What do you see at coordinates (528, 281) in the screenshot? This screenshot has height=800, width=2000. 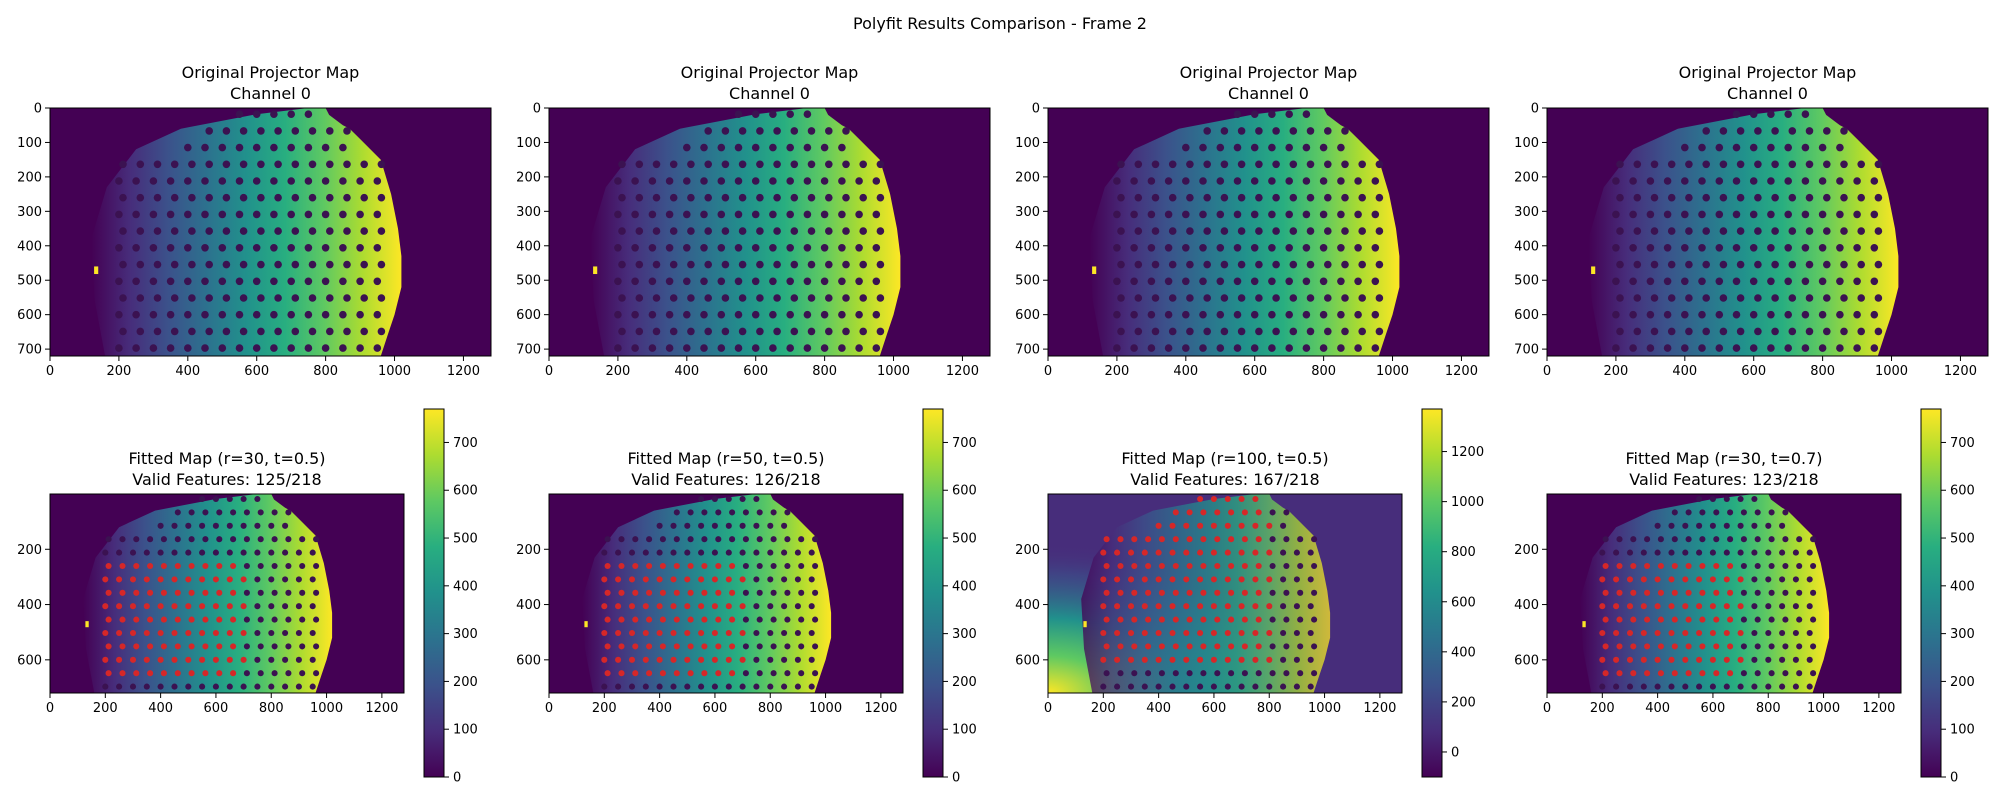 I see `y-tick-label: 500` at bounding box center [528, 281].